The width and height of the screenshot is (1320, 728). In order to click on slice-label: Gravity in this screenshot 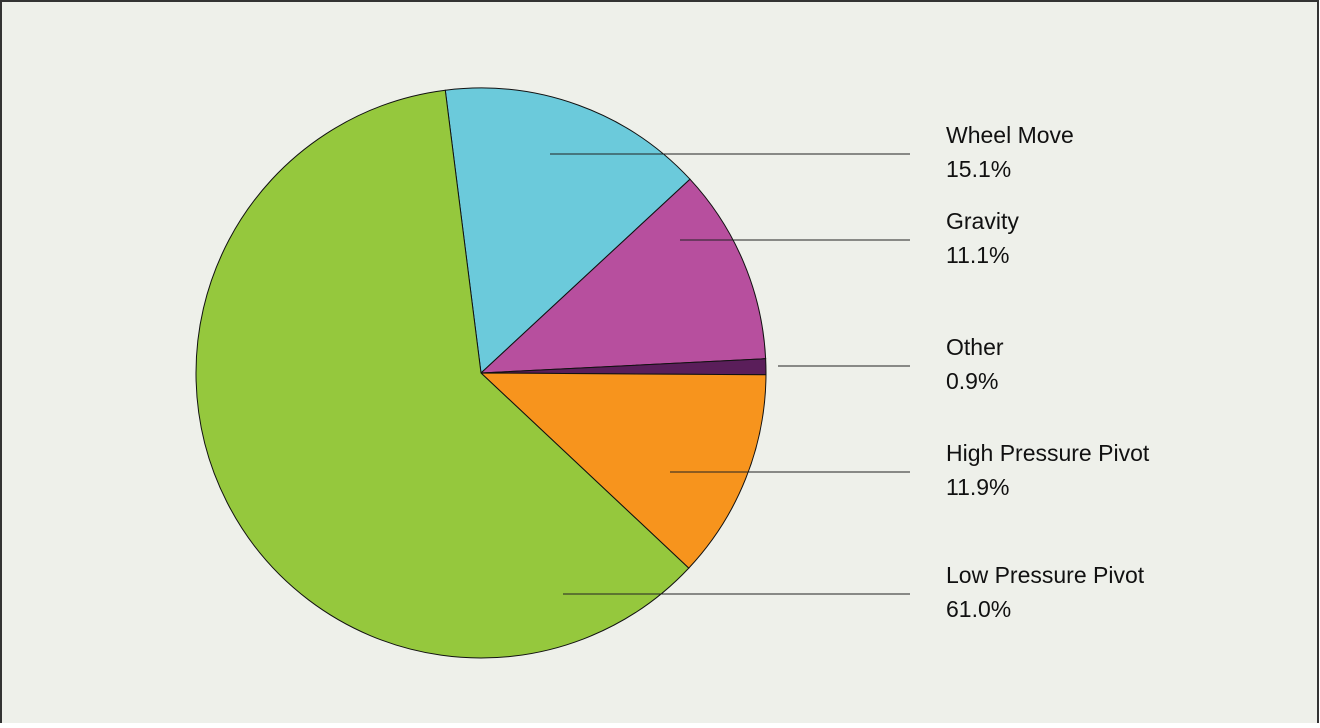, I will do `click(982, 221)`.